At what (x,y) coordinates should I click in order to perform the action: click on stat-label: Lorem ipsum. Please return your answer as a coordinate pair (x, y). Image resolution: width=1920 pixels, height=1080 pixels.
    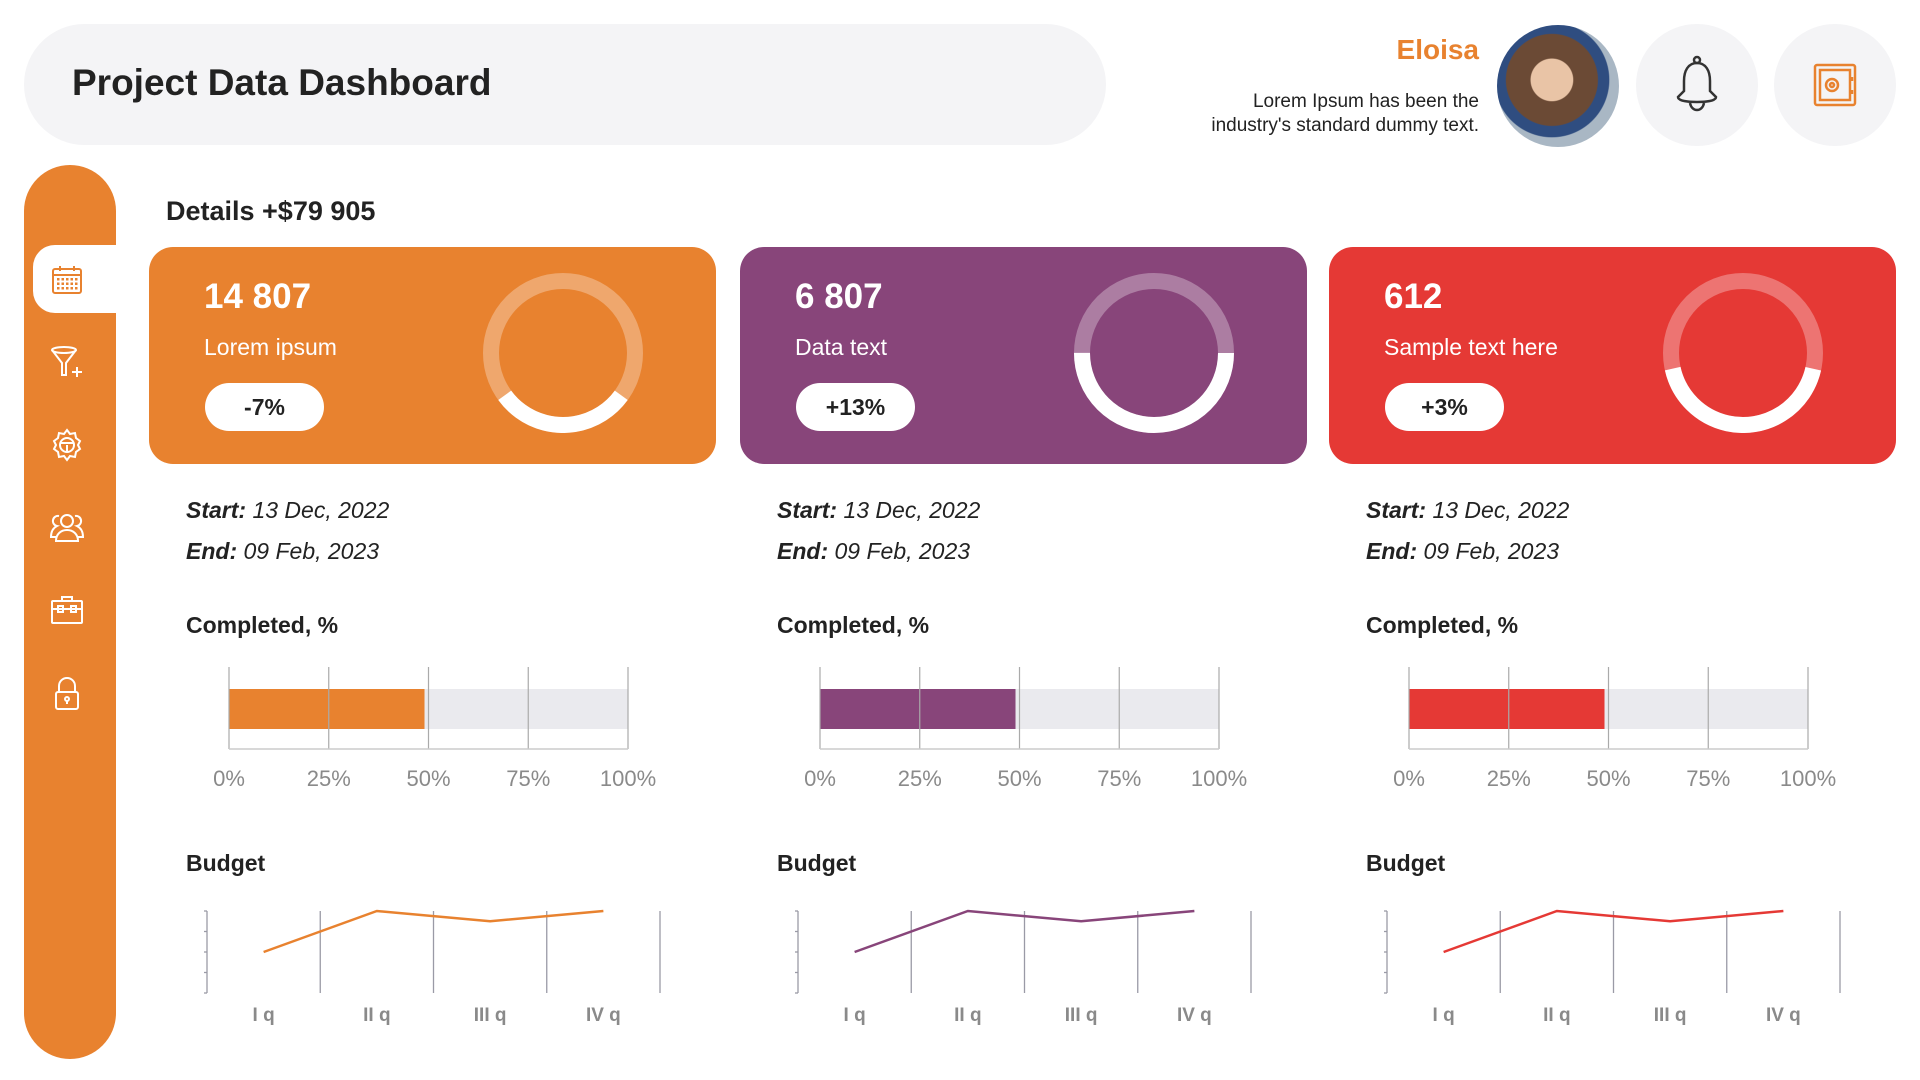
    Looking at the image, I should click on (270, 347).